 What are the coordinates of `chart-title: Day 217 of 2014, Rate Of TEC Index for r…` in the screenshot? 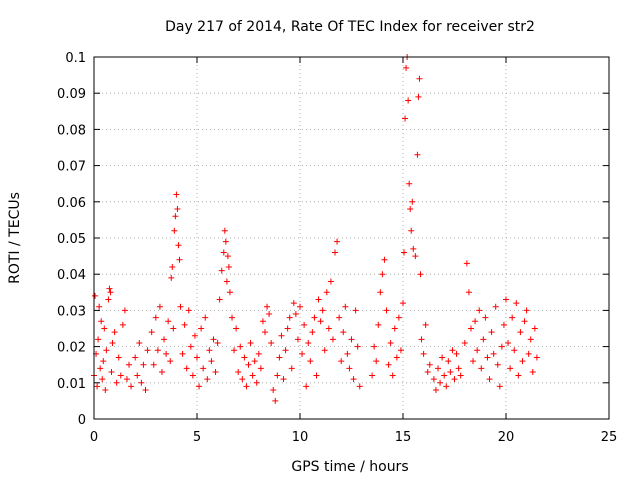 It's located at (350, 27).